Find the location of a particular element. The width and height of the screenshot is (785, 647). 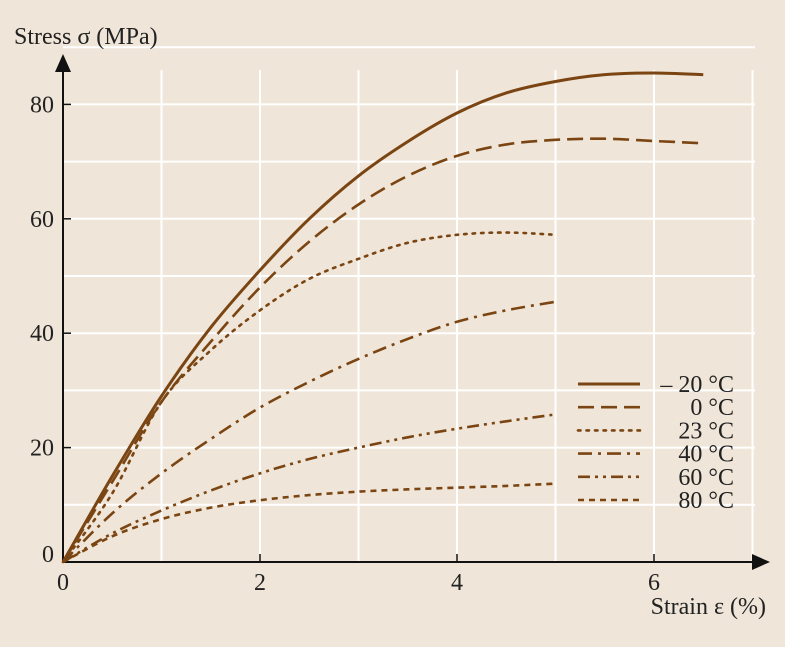

legend-label-2: 23 °C is located at coordinates (706, 431).